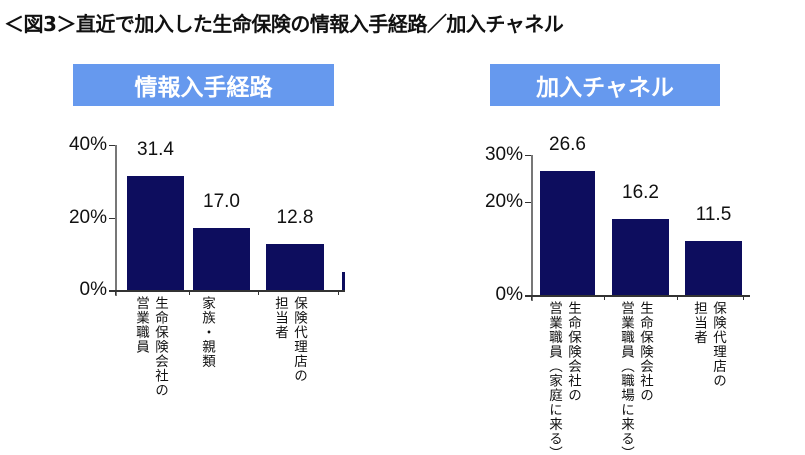 Image resolution: width=805 pixels, height=455 pixels. What do you see at coordinates (150, 347) in the screenshot?
I see `x-tick-label: 生命保険会社の 営業職員` at bounding box center [150, 347].